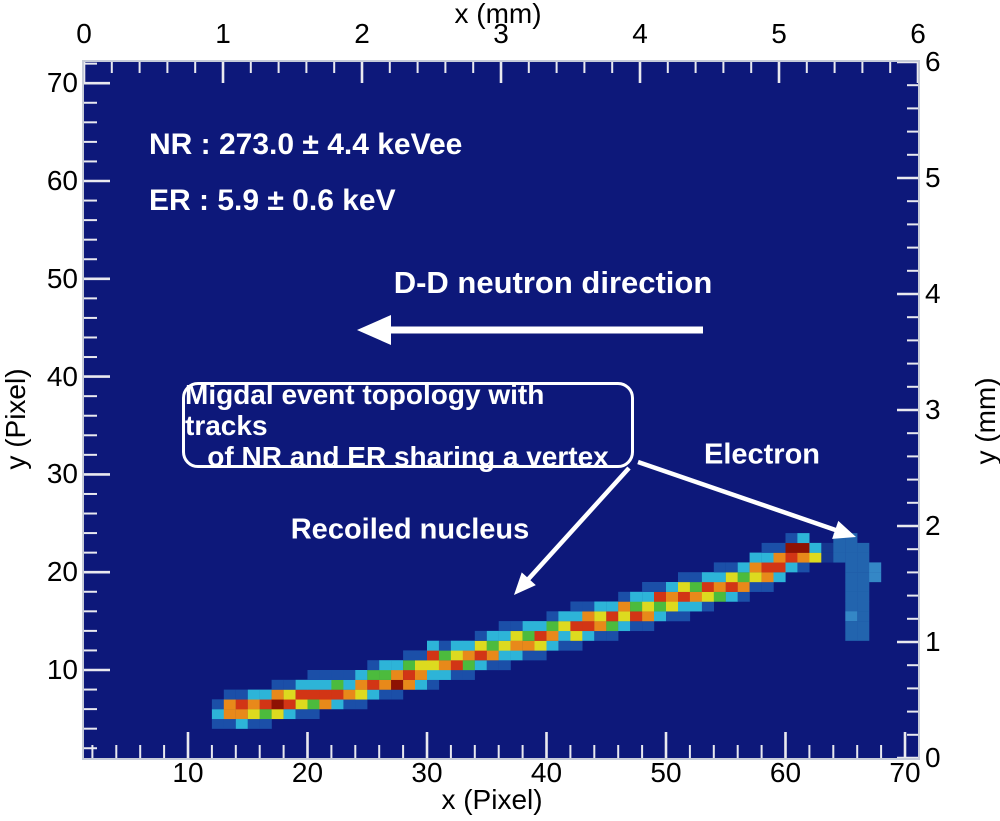 The width and height of the screenshot is (1000, 821). I want to click on recoiled-nucleus-label: Recoiled nucleus, so click(410, 529).